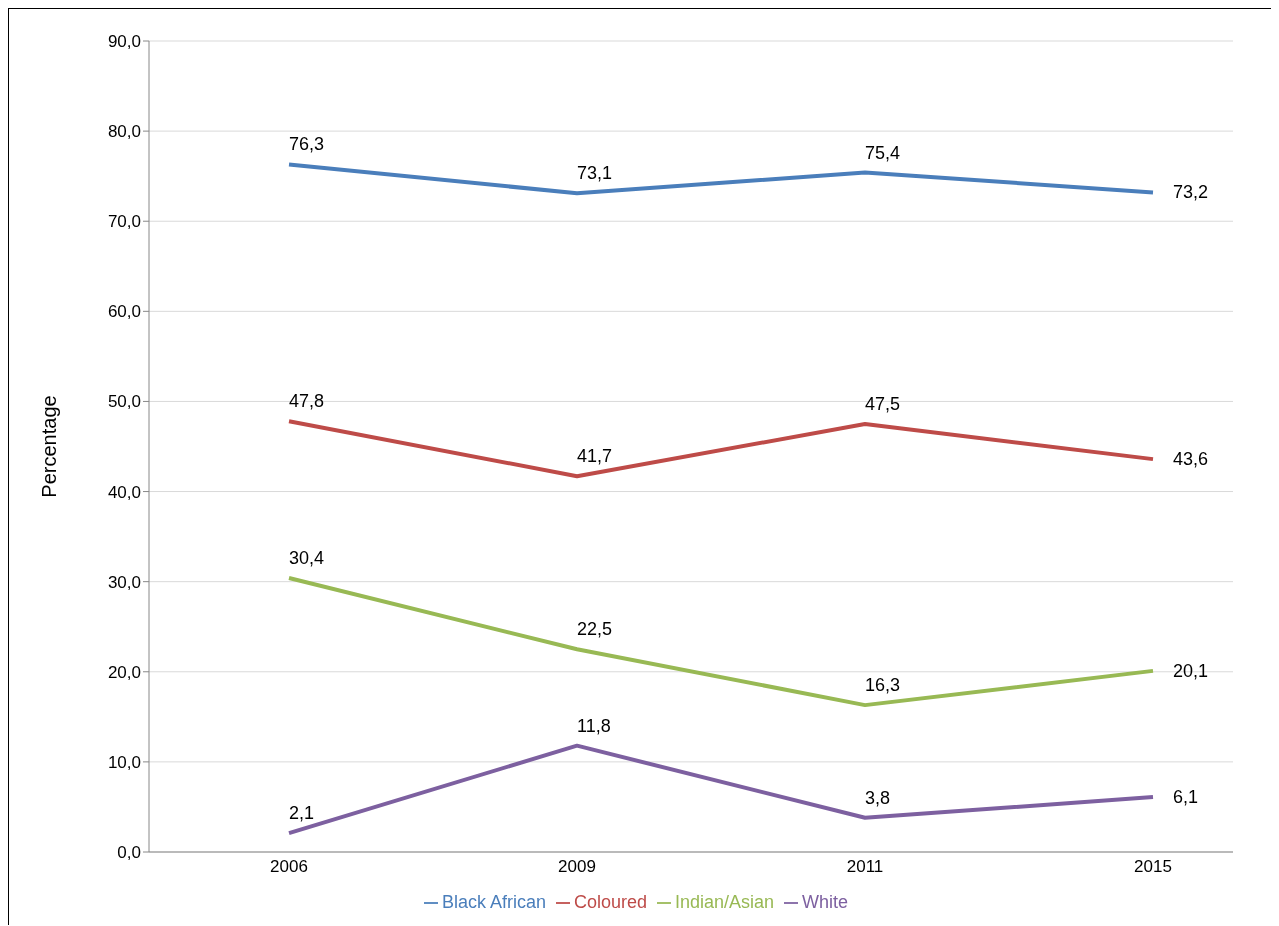  What do you see at coordinates (124, 762) in the screenshot?
I see `y-tick-label: 10,0` at bounding box center [124, 762].